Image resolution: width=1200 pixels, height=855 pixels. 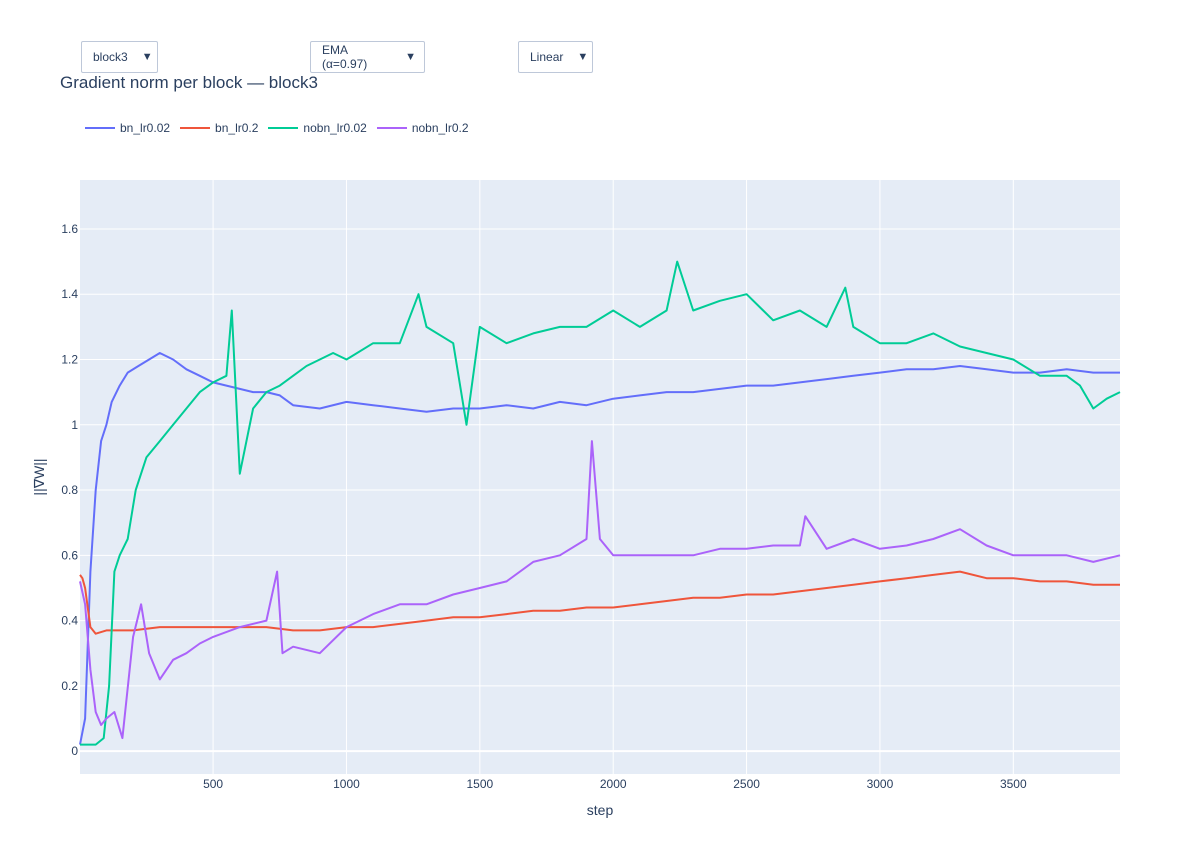 I want to click on legend-label: bn_lr0.2, so click(x=237, y=128).